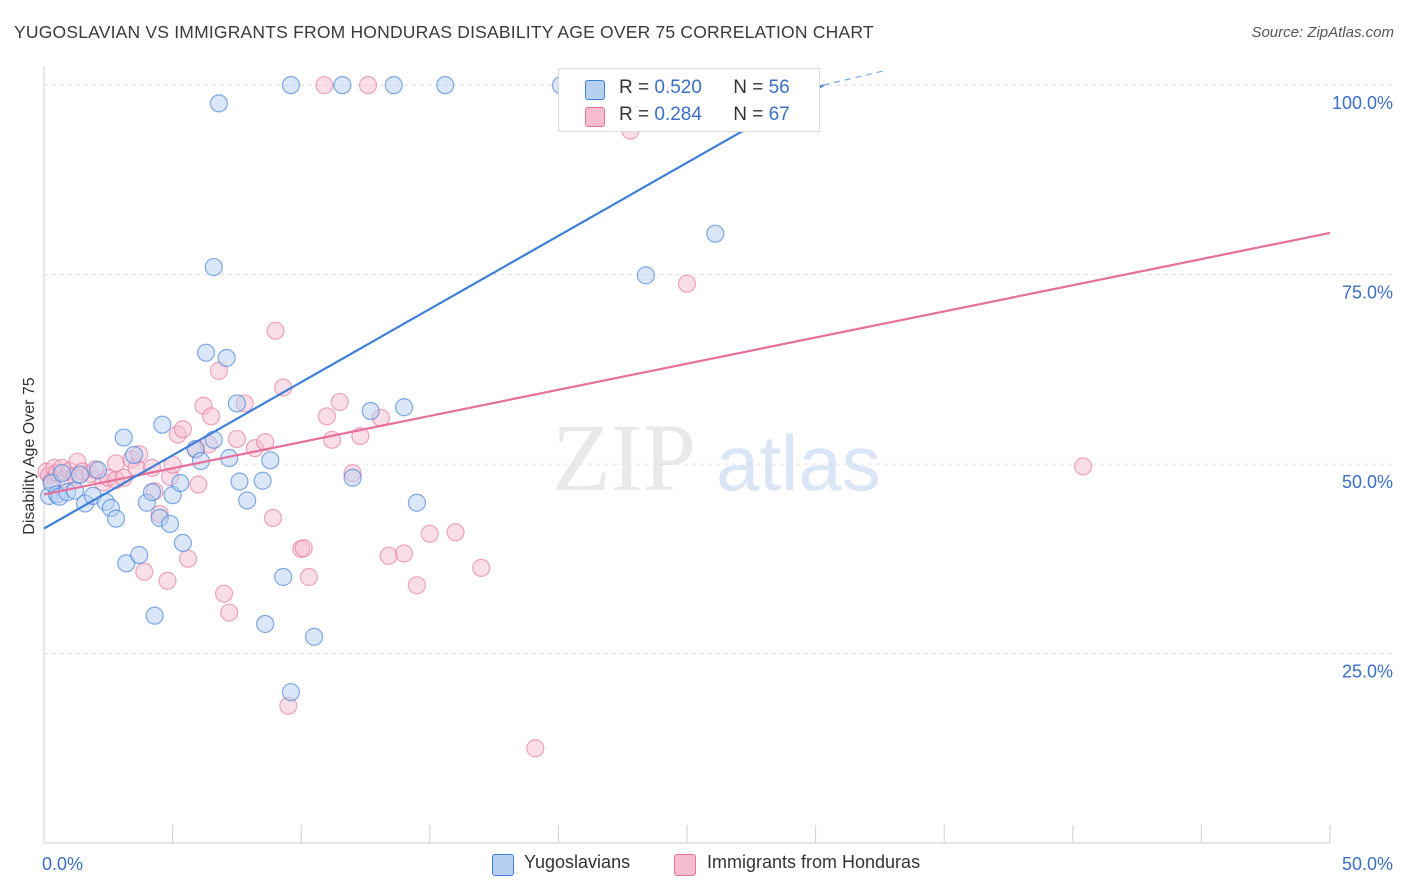  What do you see at coordinates (678, 114) in the screenshot?
I see `legend-r-value: 0.284` at bounding box center [678, 114].